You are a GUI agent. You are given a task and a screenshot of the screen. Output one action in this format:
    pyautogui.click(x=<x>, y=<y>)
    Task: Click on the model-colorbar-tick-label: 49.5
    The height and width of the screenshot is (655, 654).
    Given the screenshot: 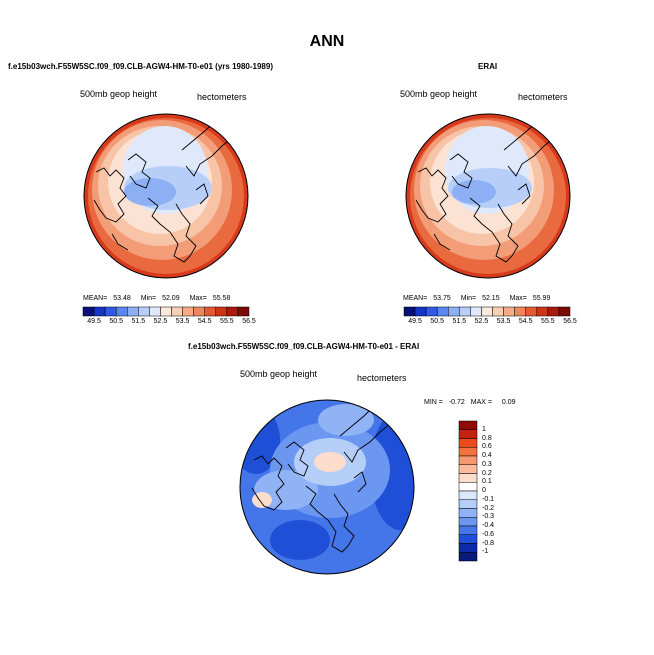 What is the action you would take?
    pyautogui.click(x=94, y=321)
    